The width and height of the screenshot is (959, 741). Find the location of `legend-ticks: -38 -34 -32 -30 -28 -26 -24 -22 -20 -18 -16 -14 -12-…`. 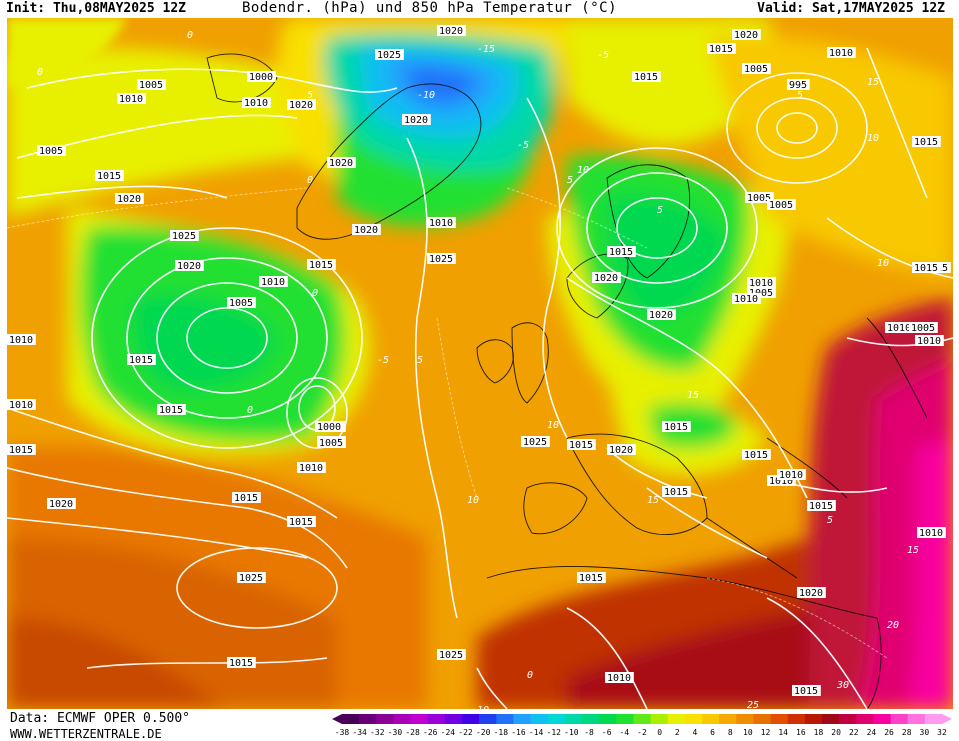

legend-ticks: -38 -34 -32 -30 -28 -26 -24 -22 -20 -18 -16 -14 -12-… is located at coordinates (641, 732).